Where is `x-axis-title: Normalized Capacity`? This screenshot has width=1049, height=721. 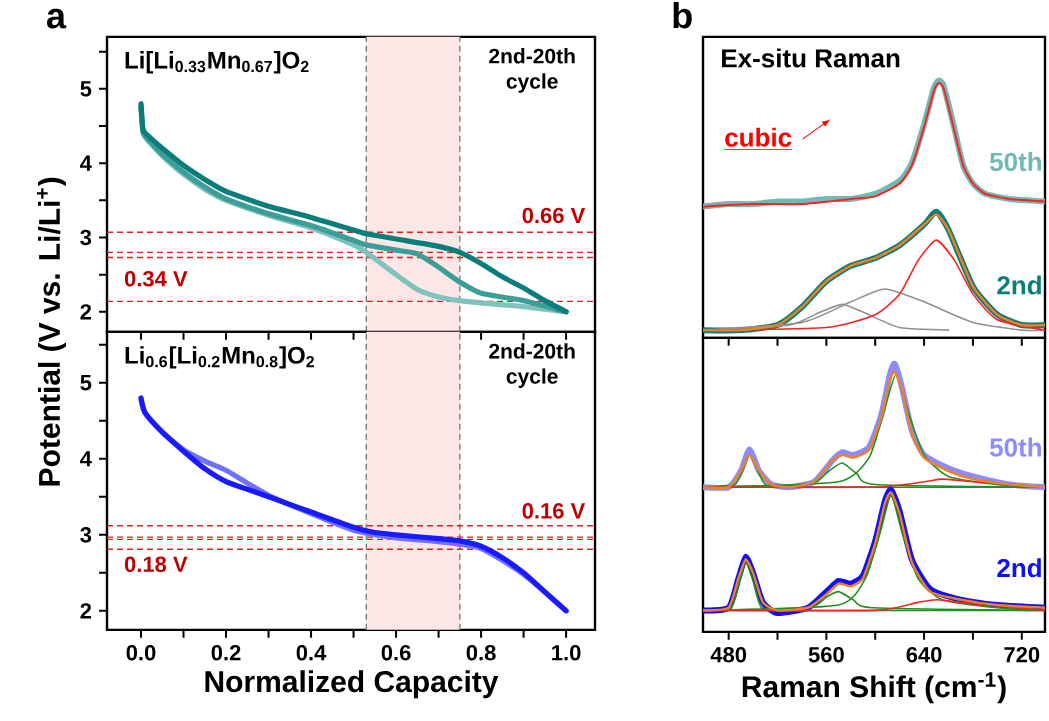
x-axis-title: Normalized Capacity is located at coordinates (352, 684).